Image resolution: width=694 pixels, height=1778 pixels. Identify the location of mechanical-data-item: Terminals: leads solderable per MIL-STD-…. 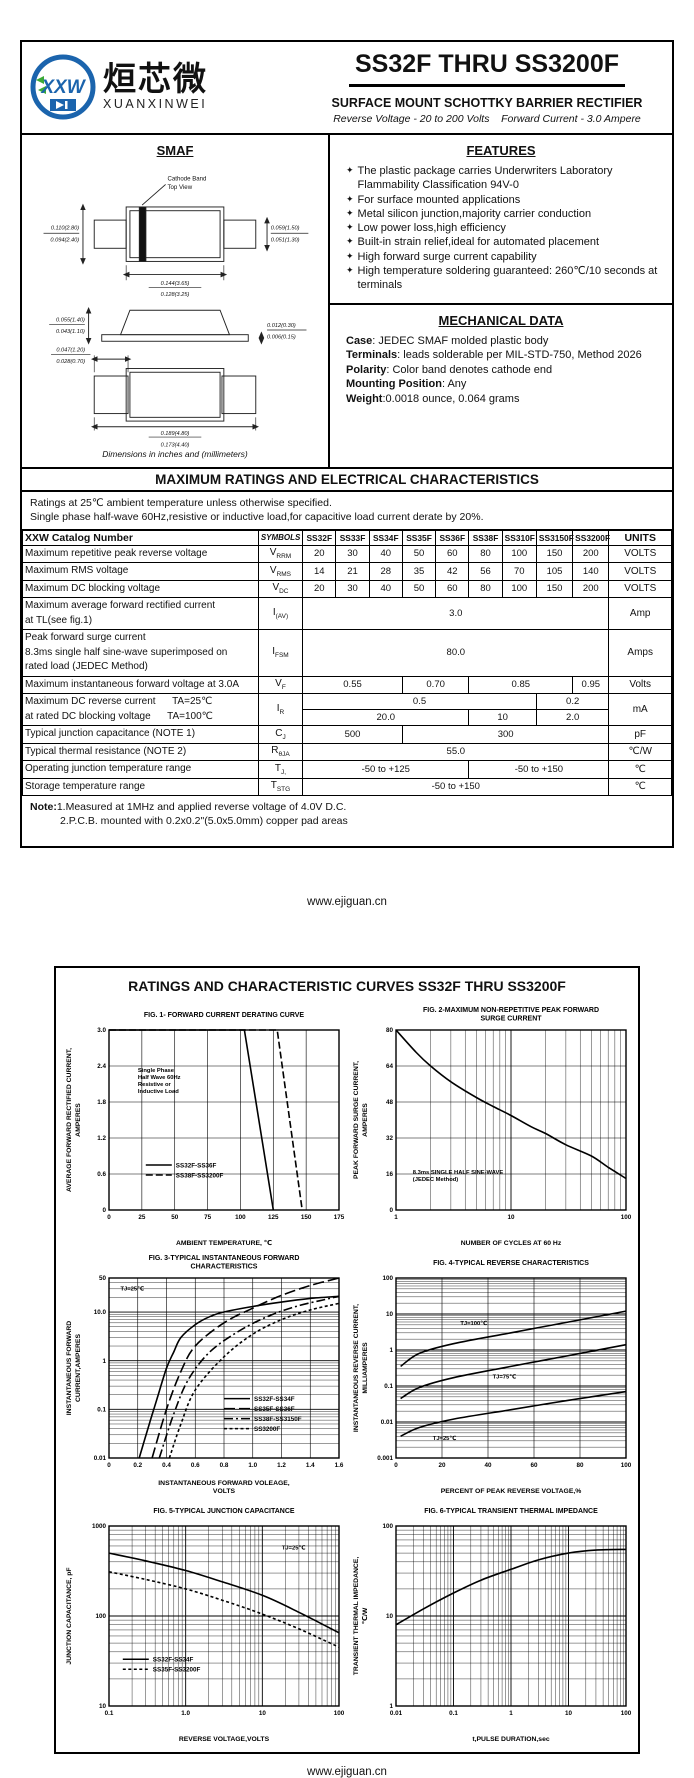
(494, 355).